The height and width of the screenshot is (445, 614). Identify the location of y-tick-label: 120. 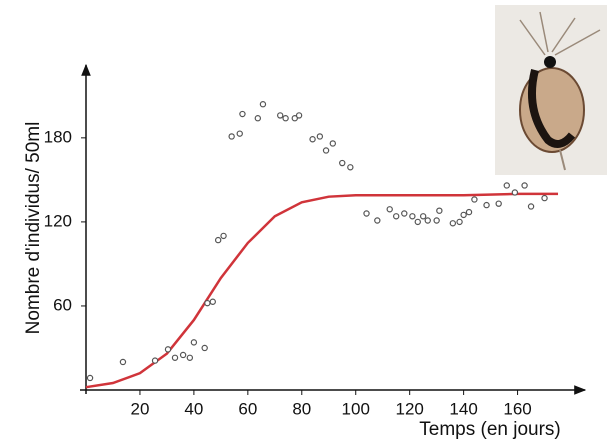
(58, 220).